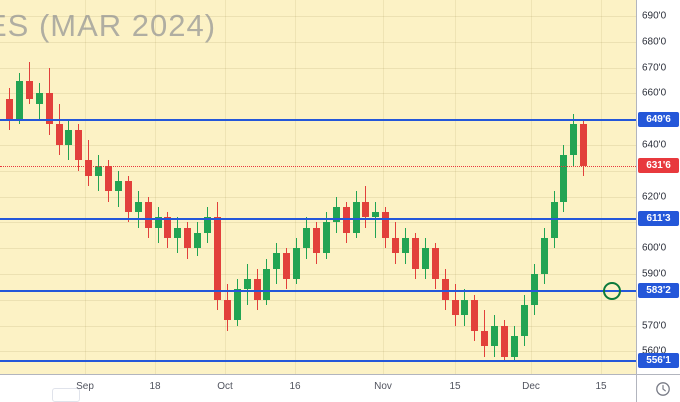 The width and height of the screenshot is (680, 402). What do you see at coordinates (225, 386) in the screenshot?
I see `time-label: Oct` at bounding box center [225, 386].